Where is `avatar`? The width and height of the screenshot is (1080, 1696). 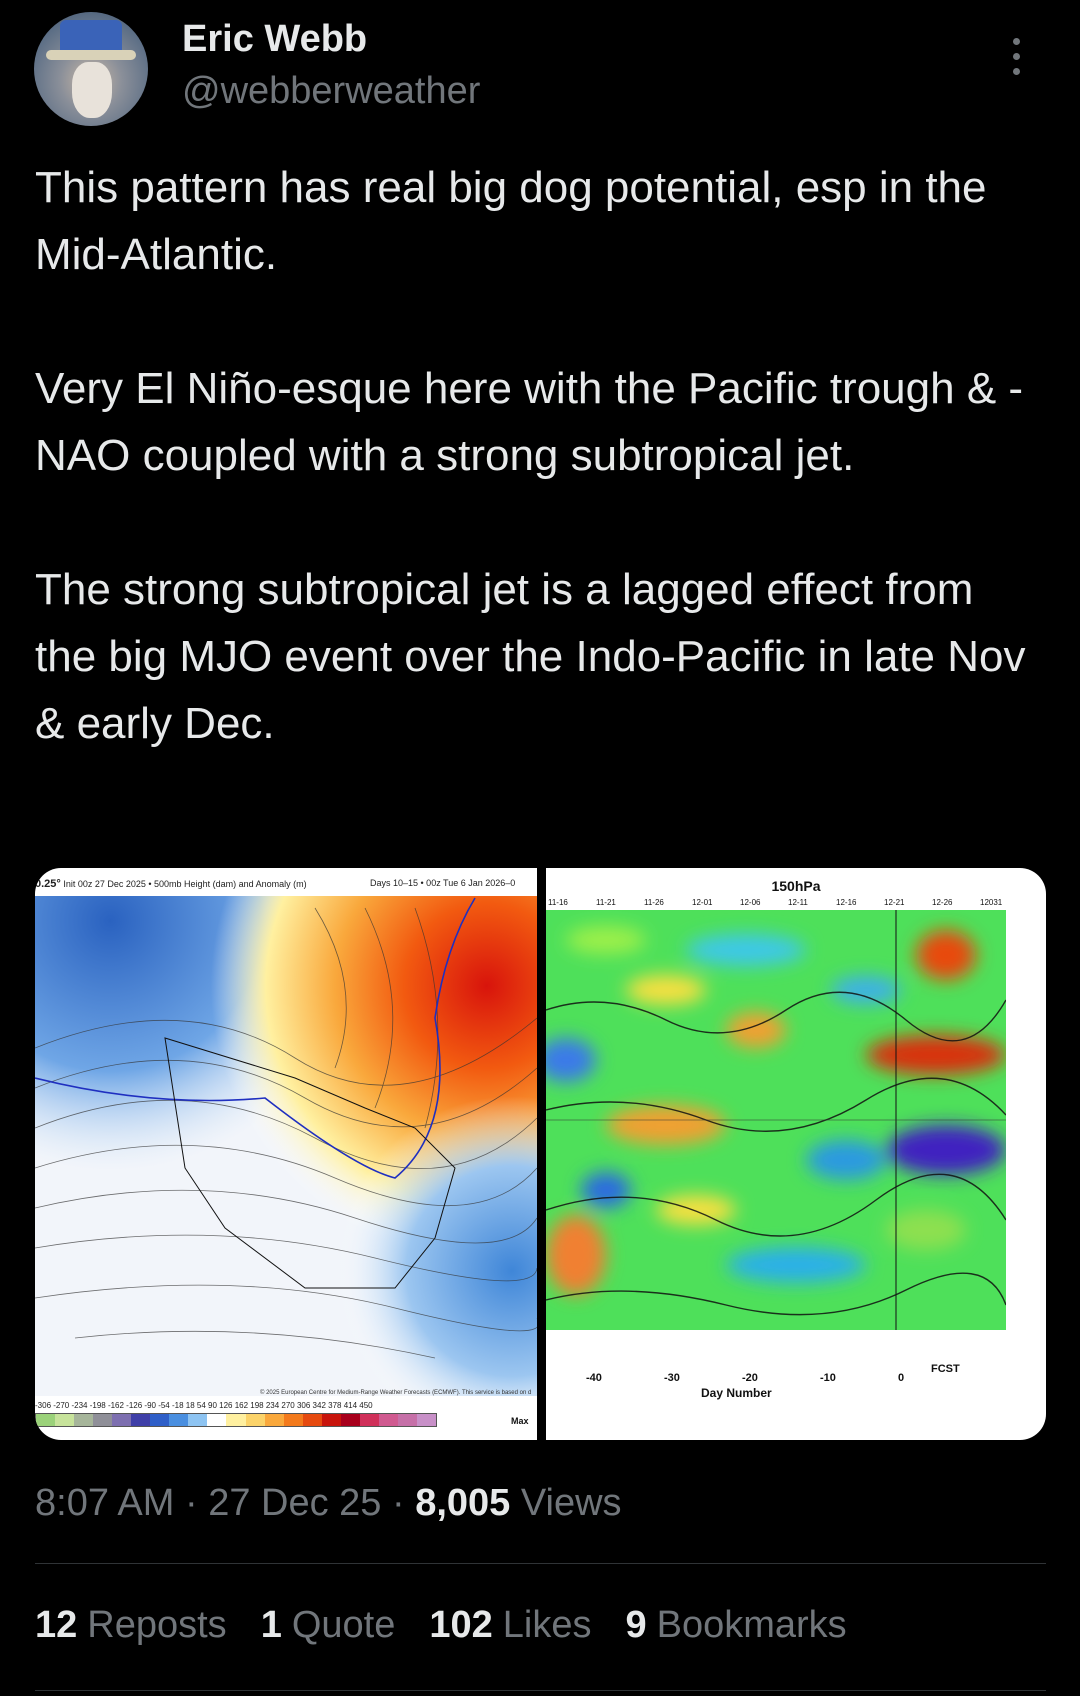 avatar is located at coordinates (91, 69).